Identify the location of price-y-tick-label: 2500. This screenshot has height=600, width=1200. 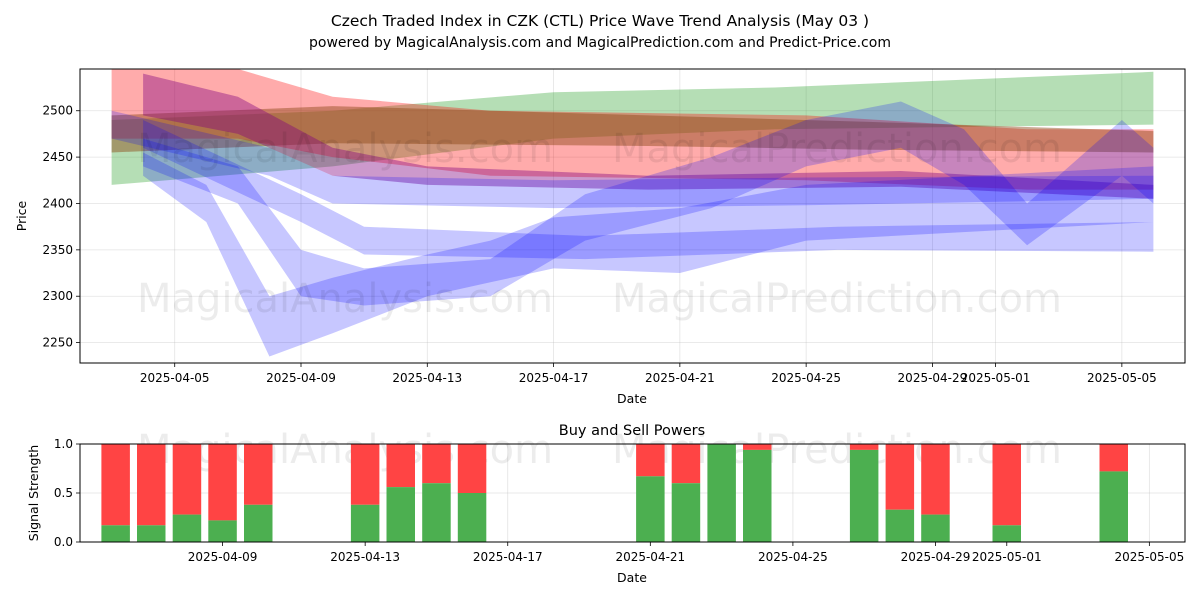
(57, 111).